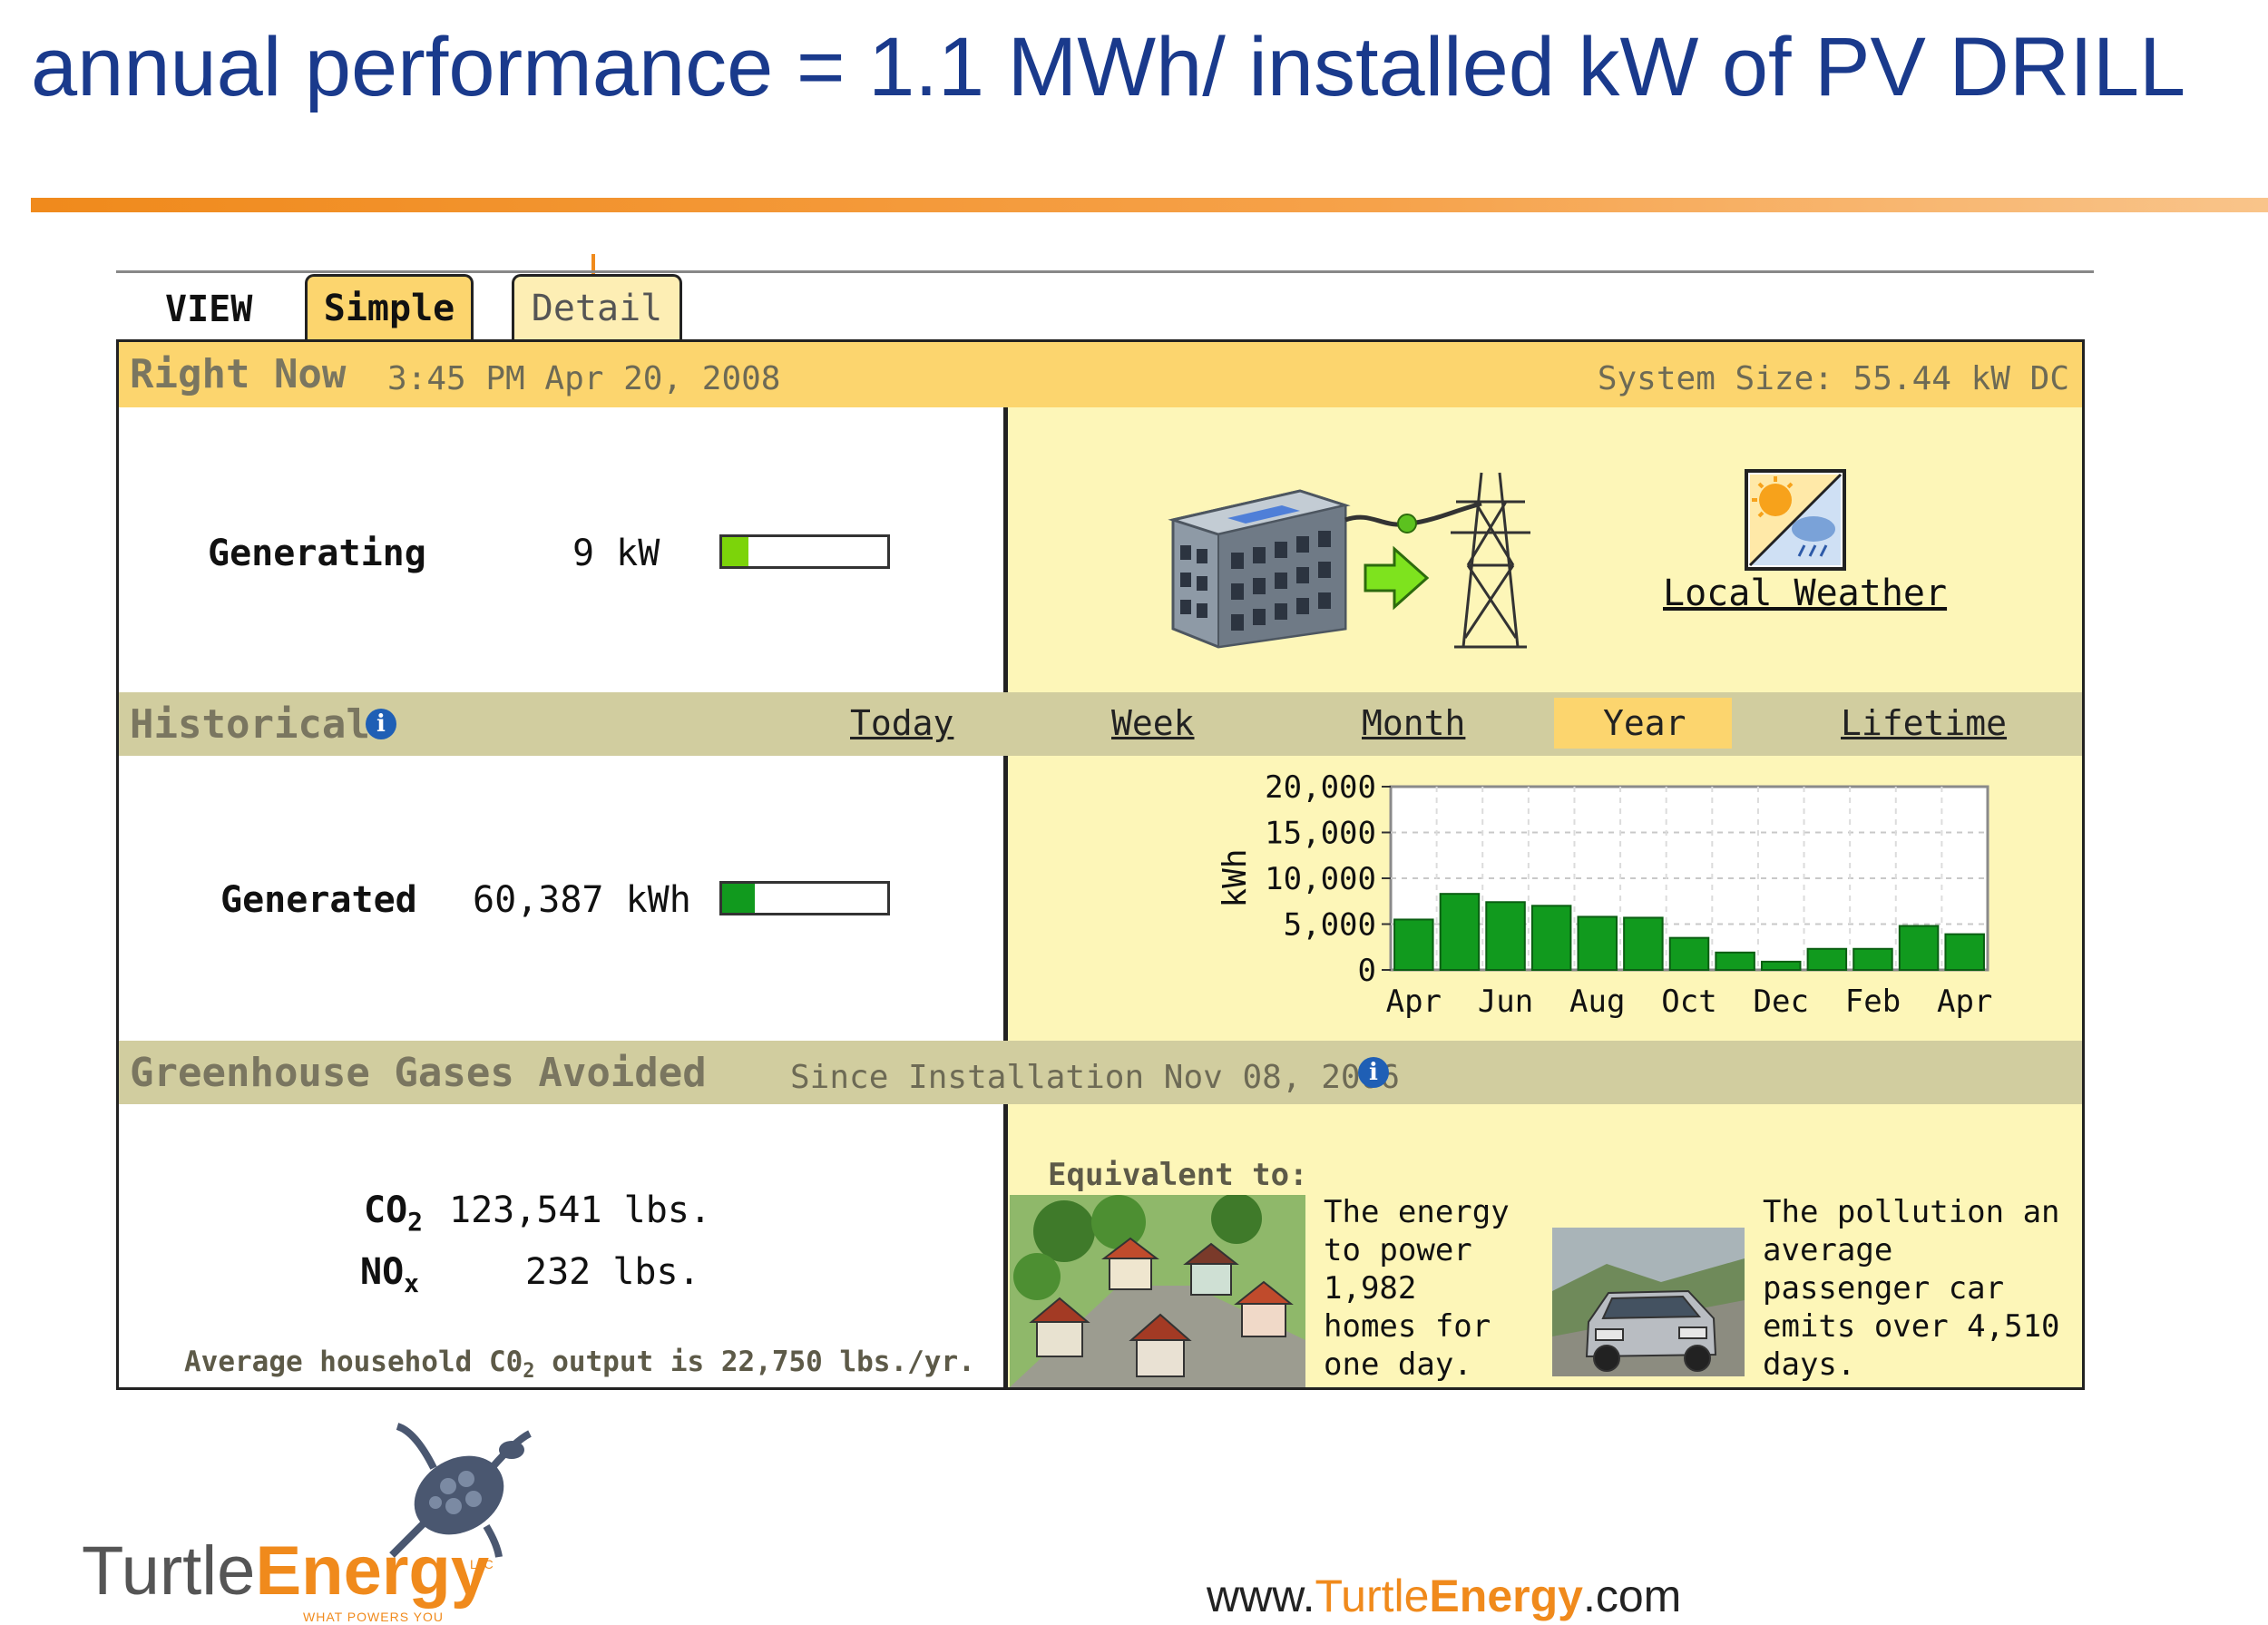 Image resolution: width=2268 pixels, height=1625 pixels. What do you see at coordinates (755, 1362) in the screenshot?
I see `household-note-suffix: output is 22,750 lbs./yr.` at bounding box center [755, 1362].